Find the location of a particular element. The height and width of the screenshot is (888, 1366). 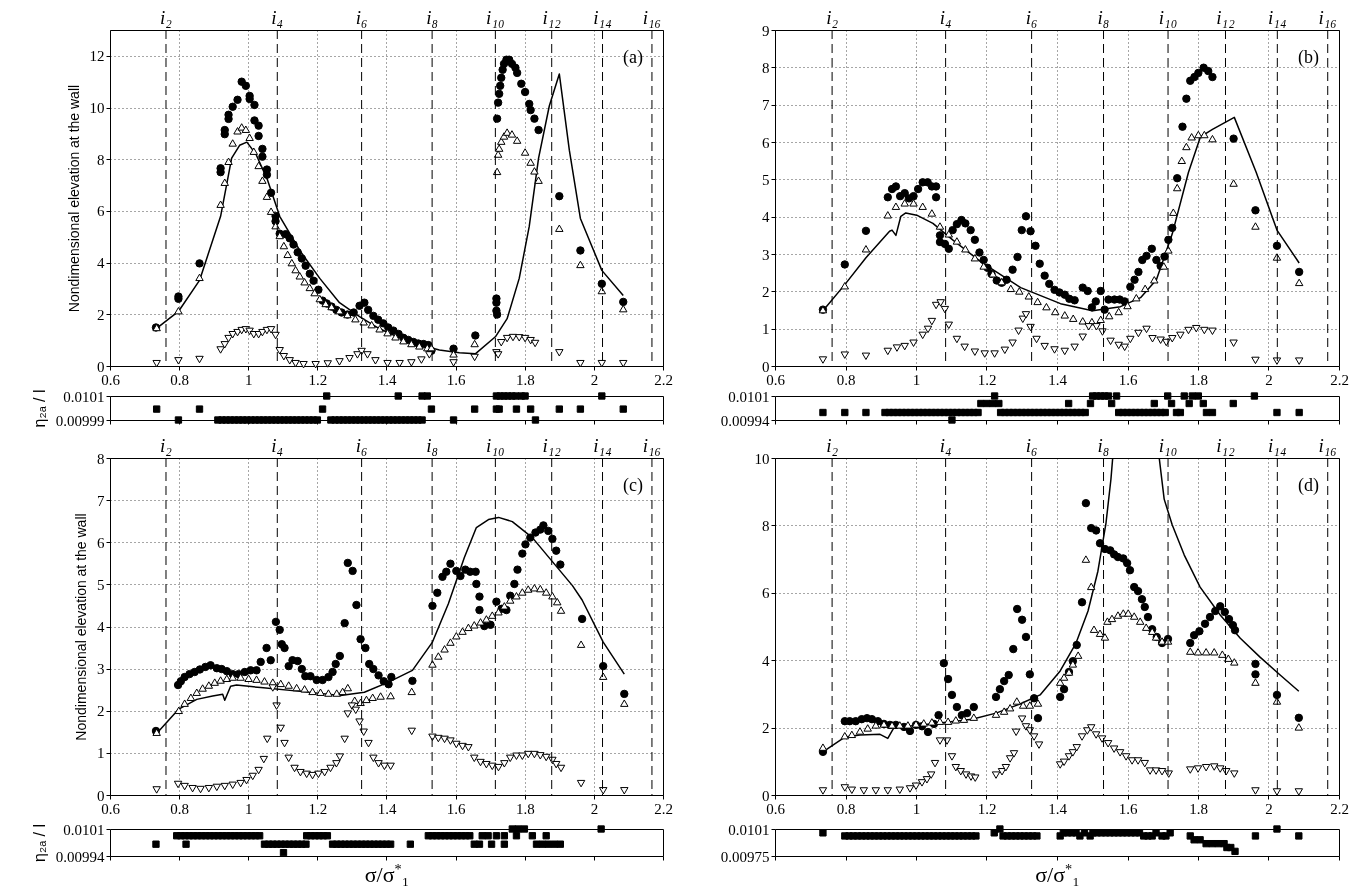

annotation: (a) is located at coordinates (633, 57).